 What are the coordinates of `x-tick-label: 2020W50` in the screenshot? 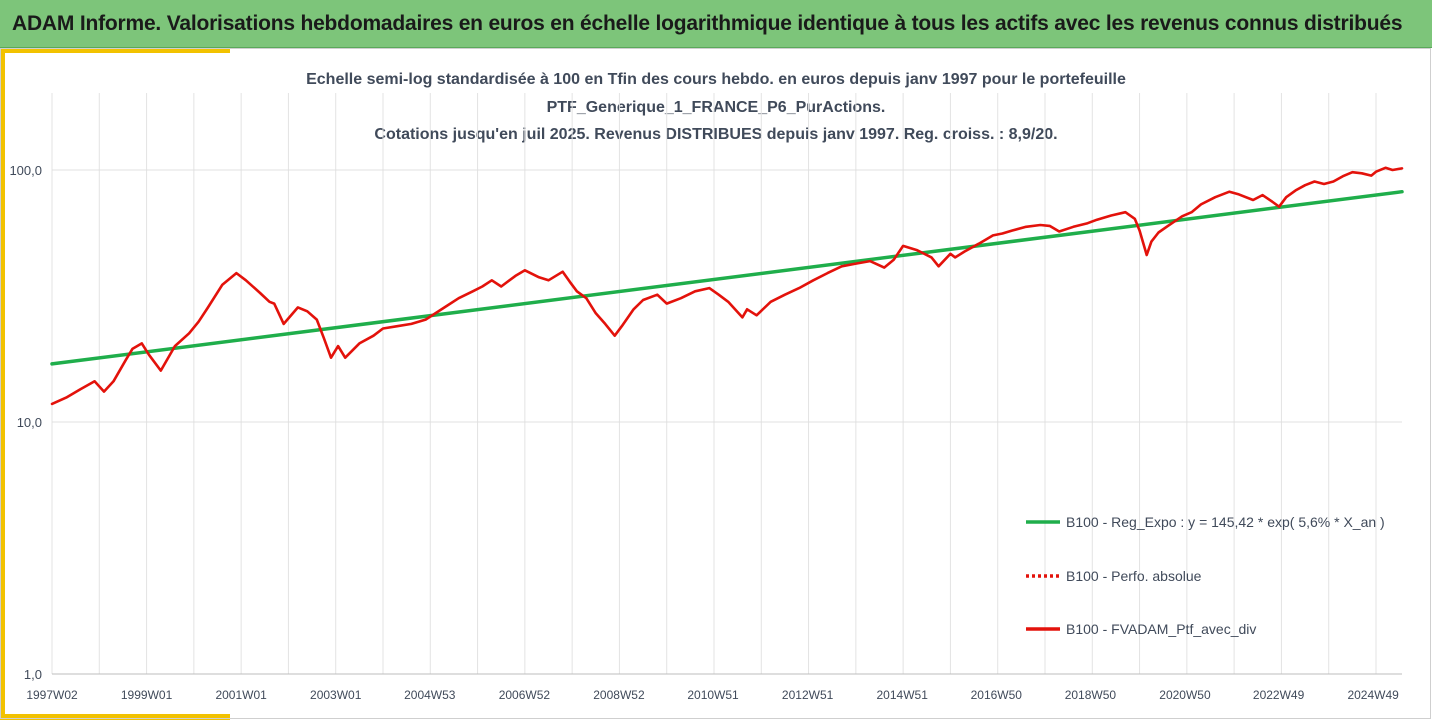 It's located at (1185, 695).